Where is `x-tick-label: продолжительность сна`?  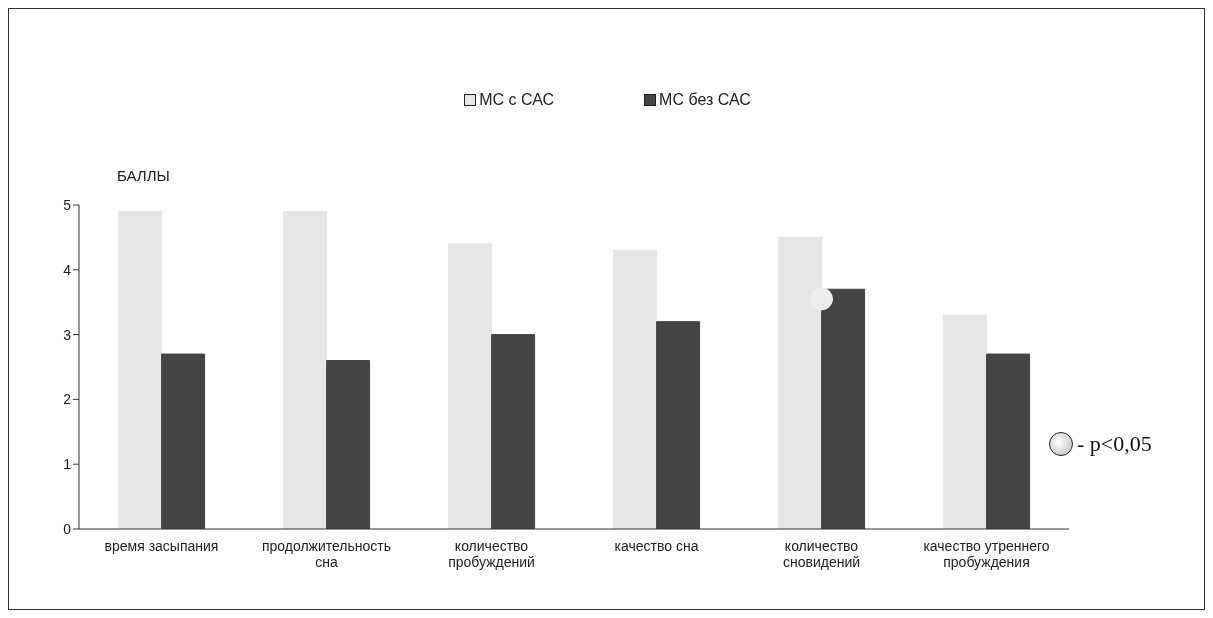
x-tick-label: продолжительность сна is located at coordinates (326, 554).